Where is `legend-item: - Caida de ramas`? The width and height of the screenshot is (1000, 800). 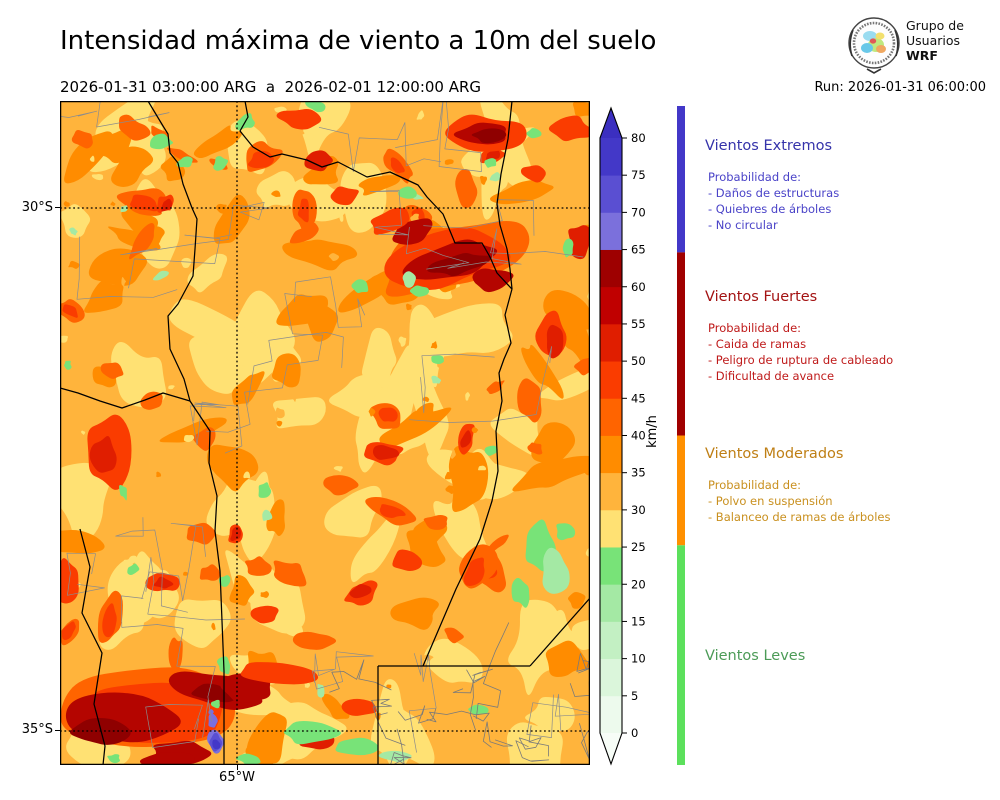
legend-item: - Caida de ramas is located at coordinates (757, 344).